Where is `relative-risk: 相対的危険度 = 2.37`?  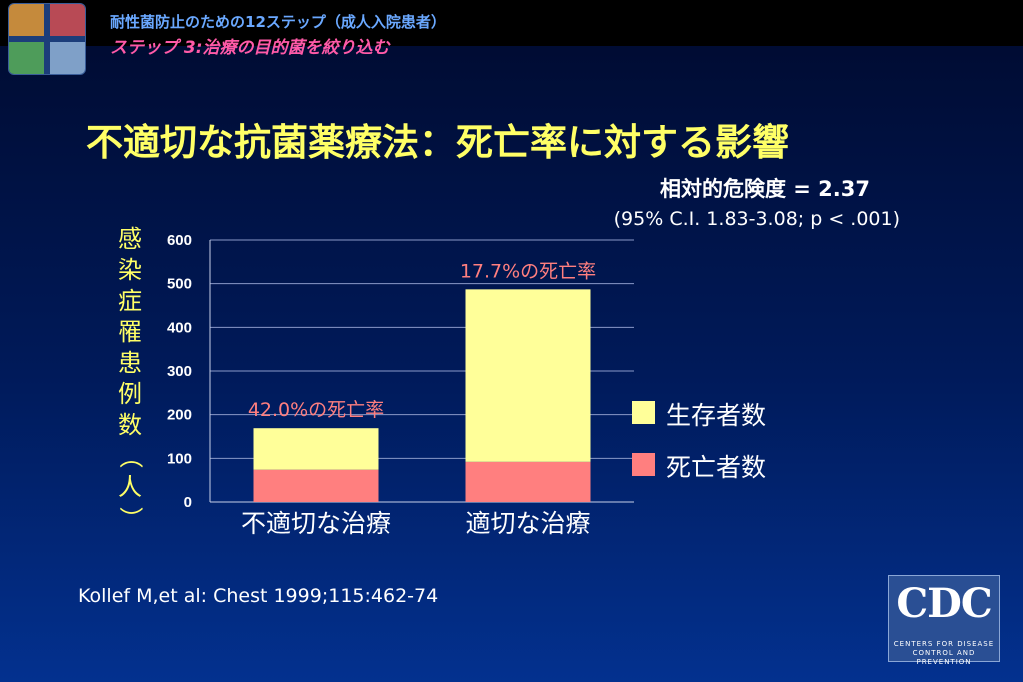
relative-risk: 相対的危険度 = 2.37 is located at coordinates (764, 189).